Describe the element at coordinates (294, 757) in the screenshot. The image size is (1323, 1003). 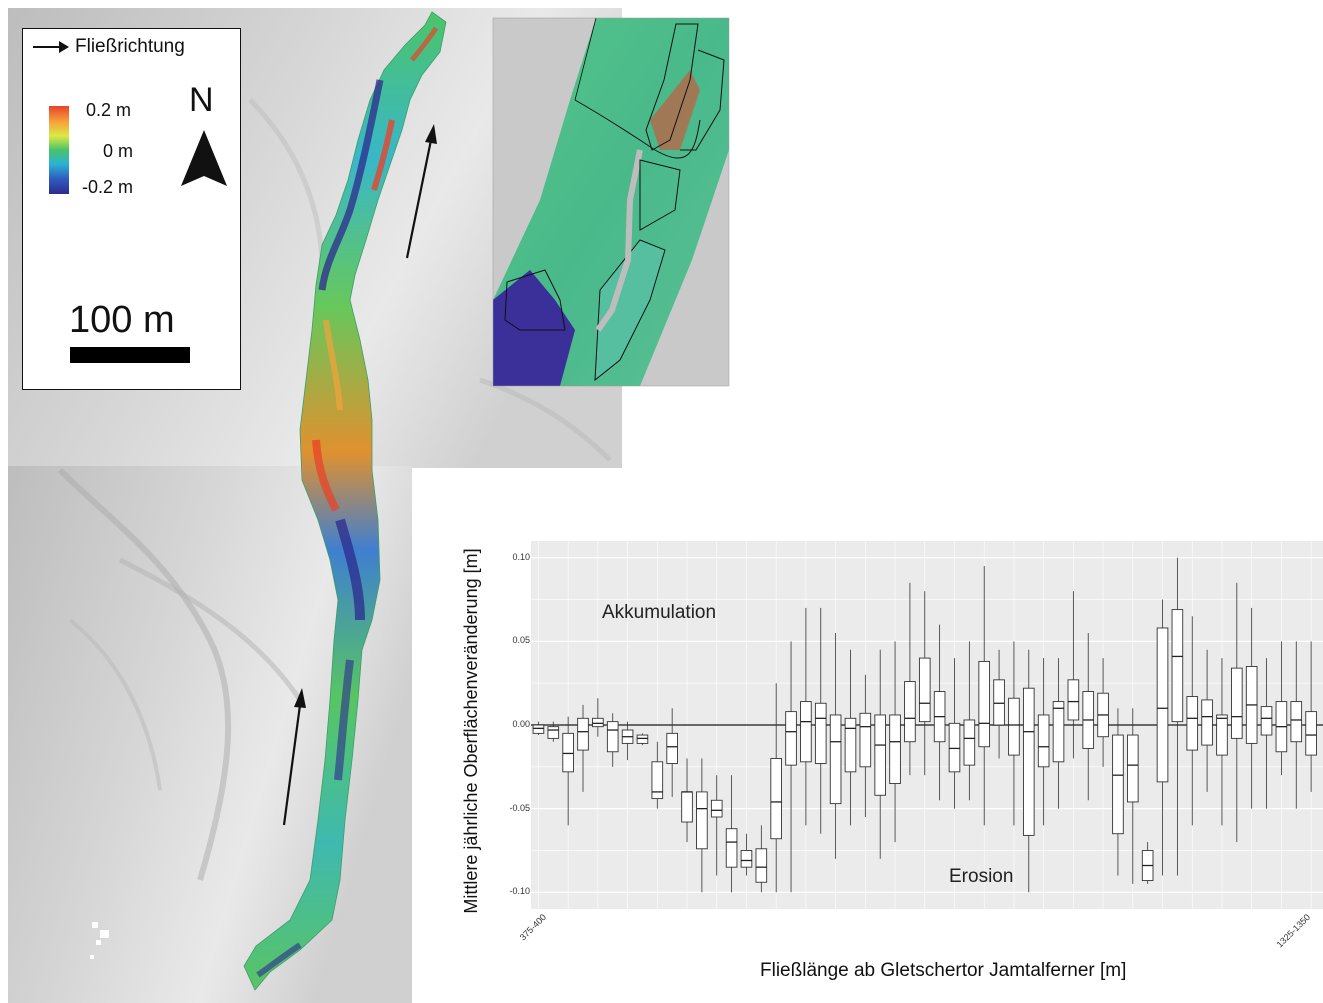
I see `flow-arrow-lower` at that location.